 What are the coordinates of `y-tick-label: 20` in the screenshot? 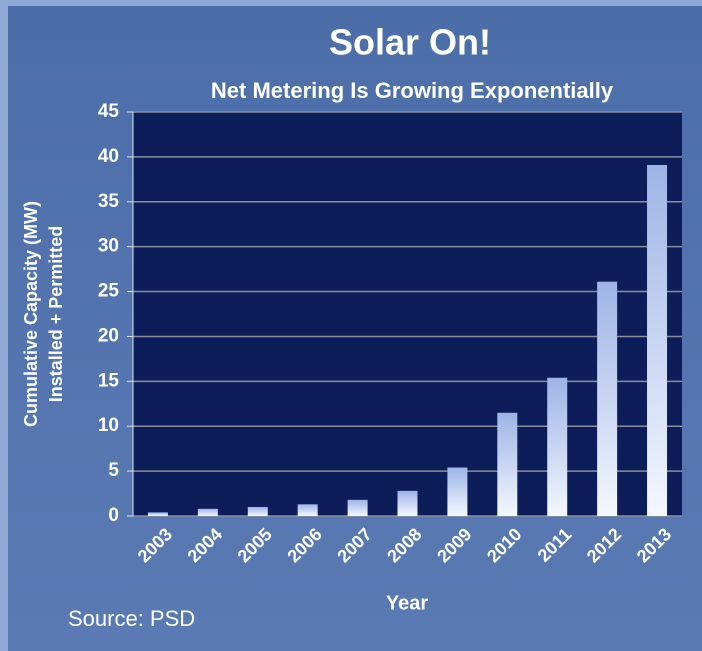 It's located at (108, 335).